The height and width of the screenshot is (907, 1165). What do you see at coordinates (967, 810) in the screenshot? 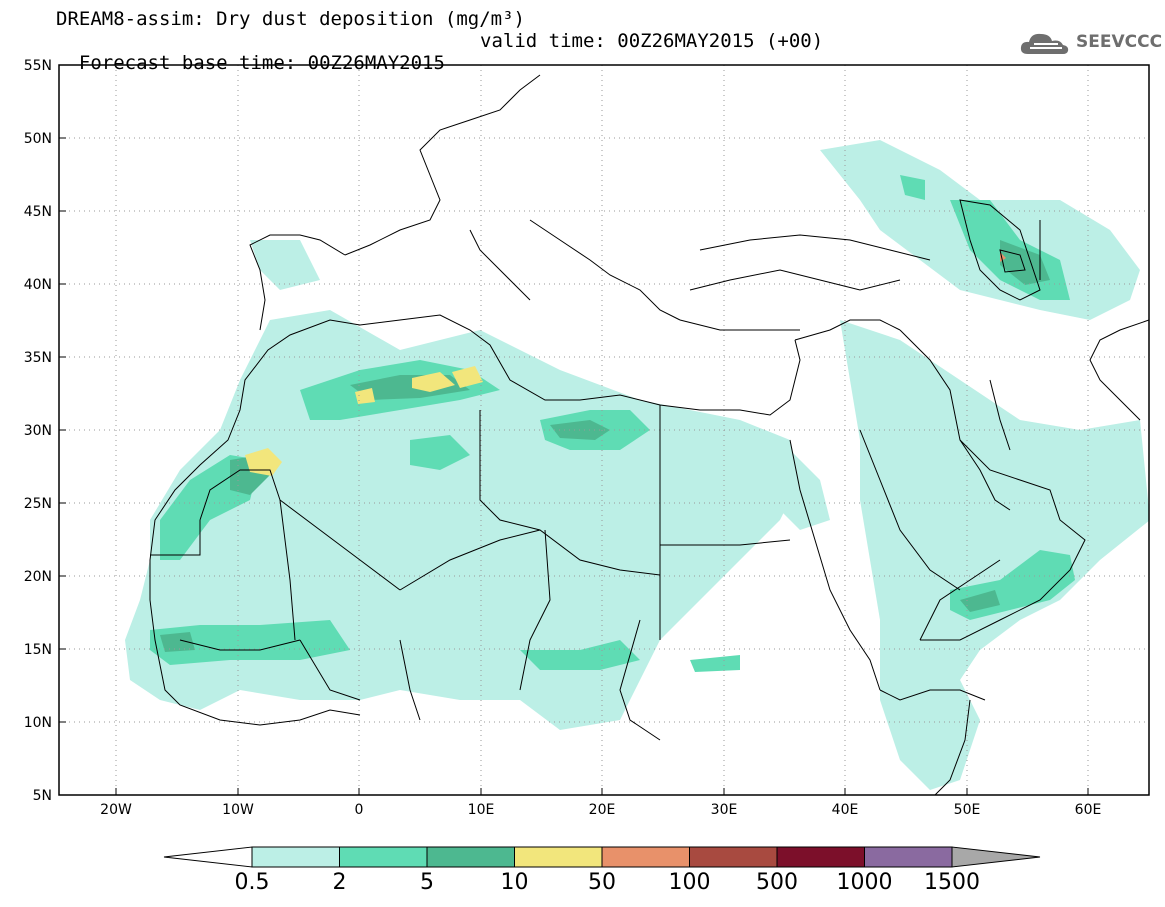
I see `lon-label-50e: 50E` at bounding box center [967, 810].